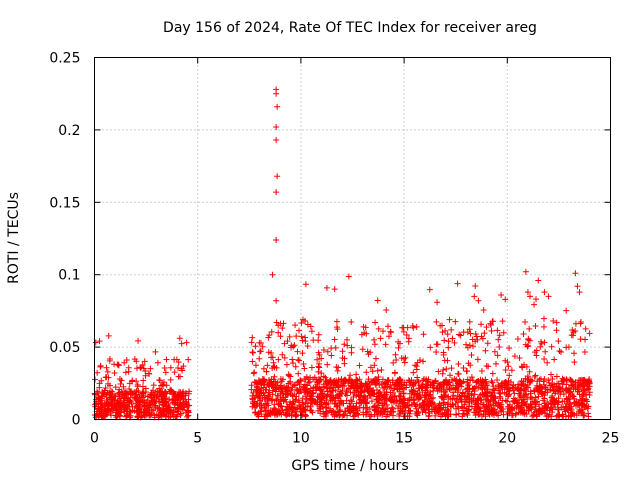 Image resolution: width=640 pixels, height=480 pixels. I want to click on y-tick-label: 0.15, so click(64, 203).